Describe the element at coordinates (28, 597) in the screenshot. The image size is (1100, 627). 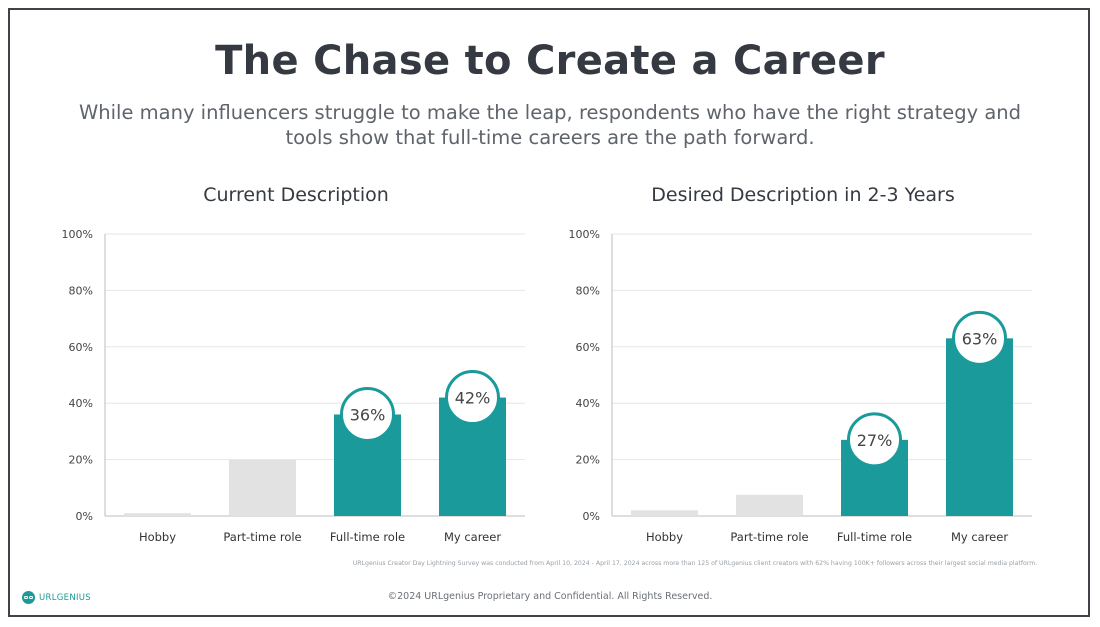
I see `urlgenius-logo-icon` at that location.